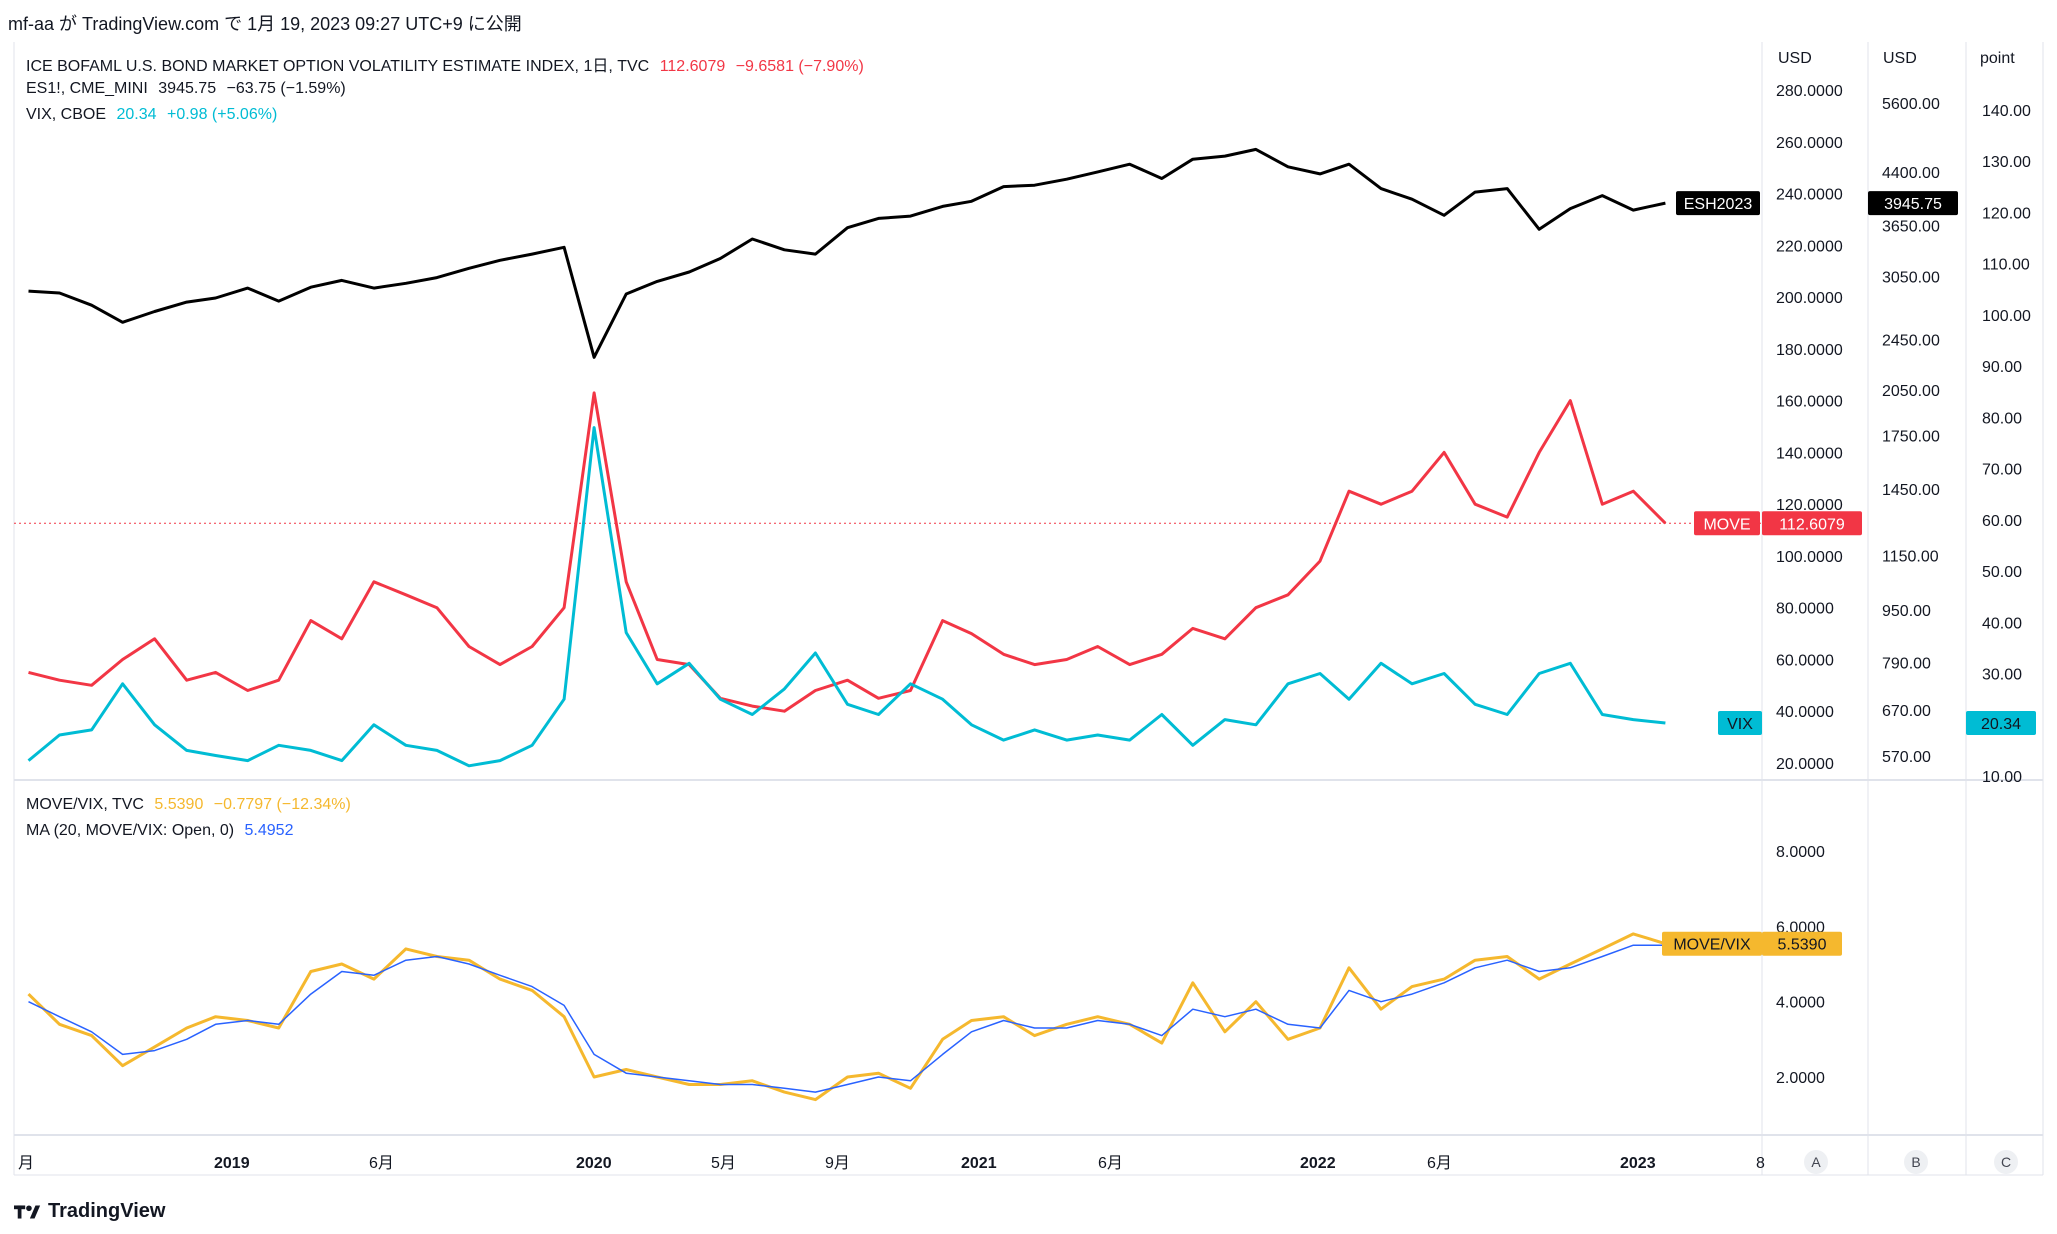 This screenshot has width=2057, height=1234. Describe the element at coordinates (282, 804) in the screenshot. I see `legend-ratio-change: −0.7797 (−12.34%)` at that location.